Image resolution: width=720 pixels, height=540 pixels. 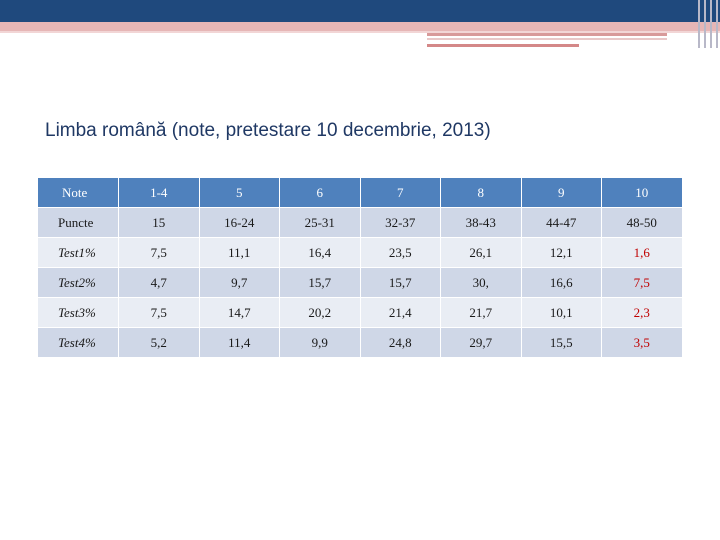 What do you see at coordinates (78, 192) in the screenshot?
I see `header-label: Note` at bounding box center [78, 192].